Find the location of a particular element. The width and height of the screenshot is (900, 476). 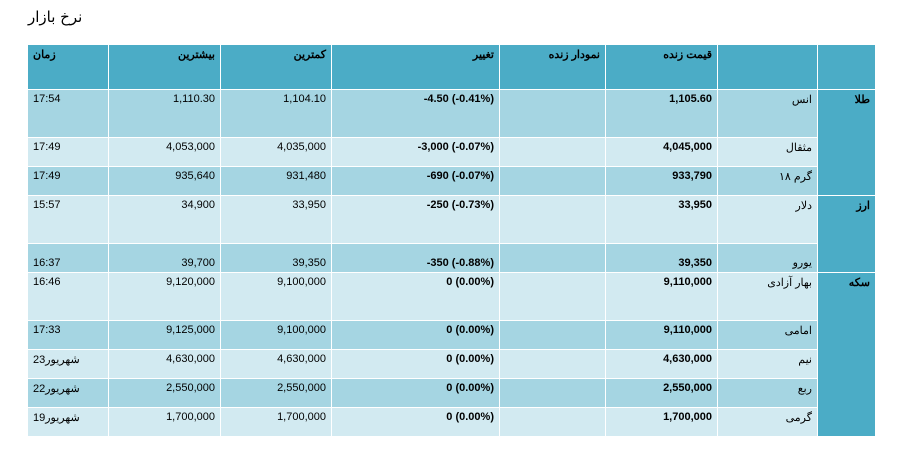

low-cell: 2,550,000 is located at coordinates (276, 393).